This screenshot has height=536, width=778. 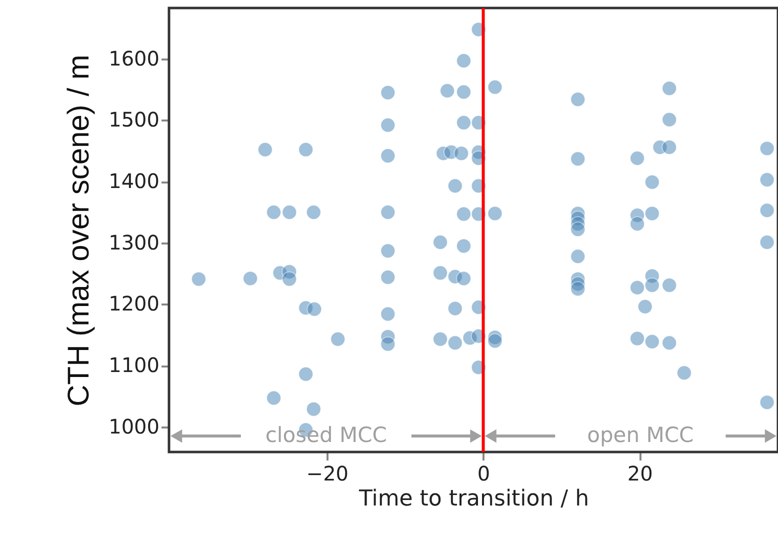 I want to click on x-tick-label: −20, so click(x=327, y=474).